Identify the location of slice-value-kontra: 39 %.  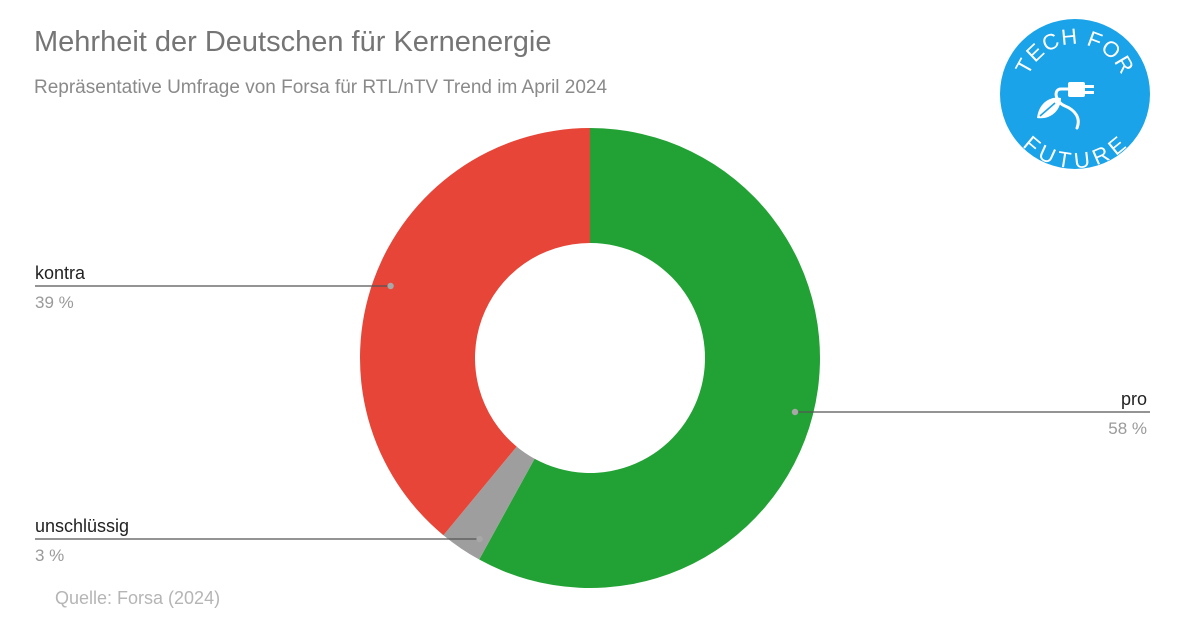
(54, 302).